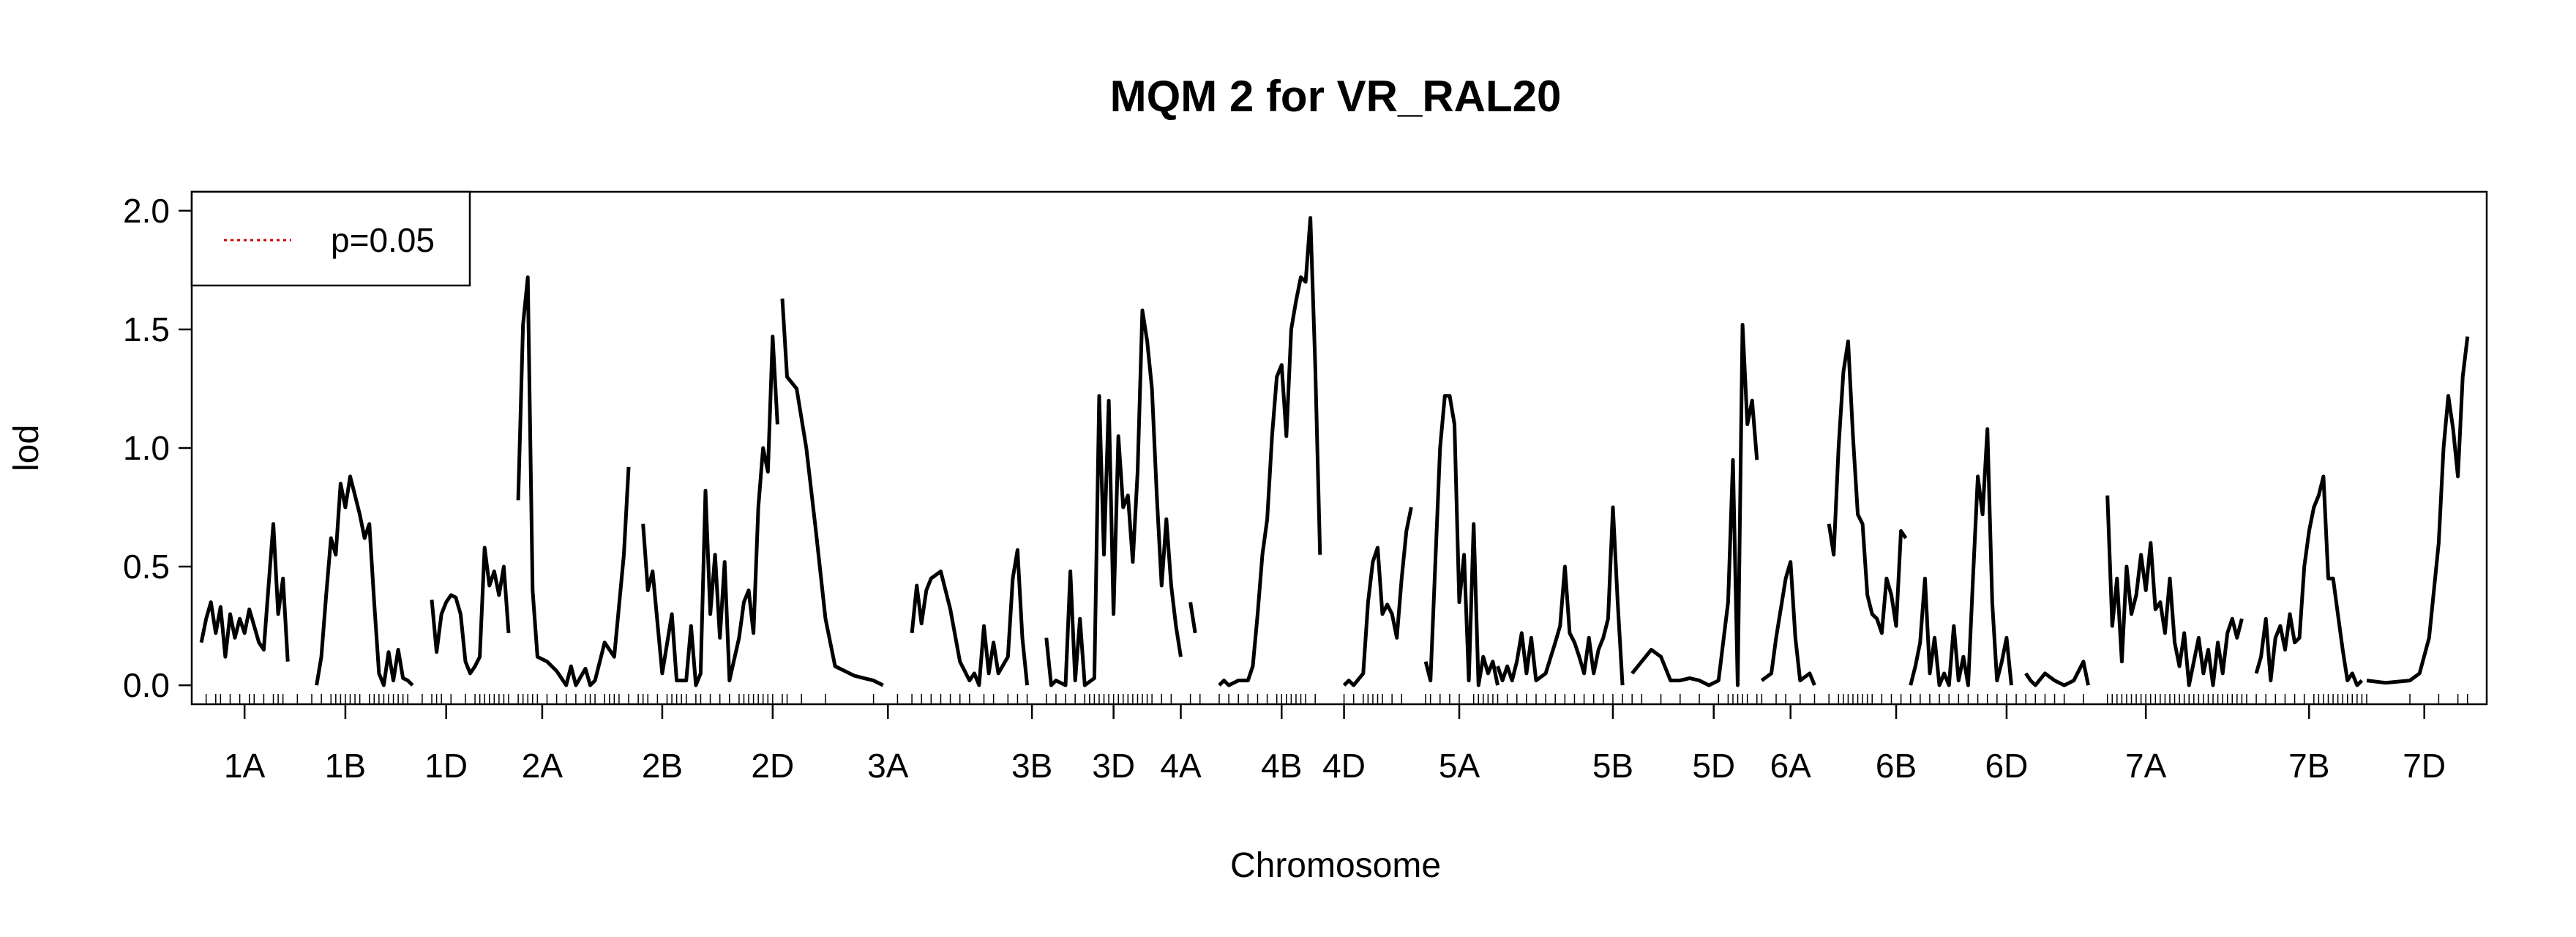  What do you see at coordinates (1336, 96) in the screenshot?
I see `chart-title: MQM 2 for VR_RAL20` at bounding box center [1336, 96].